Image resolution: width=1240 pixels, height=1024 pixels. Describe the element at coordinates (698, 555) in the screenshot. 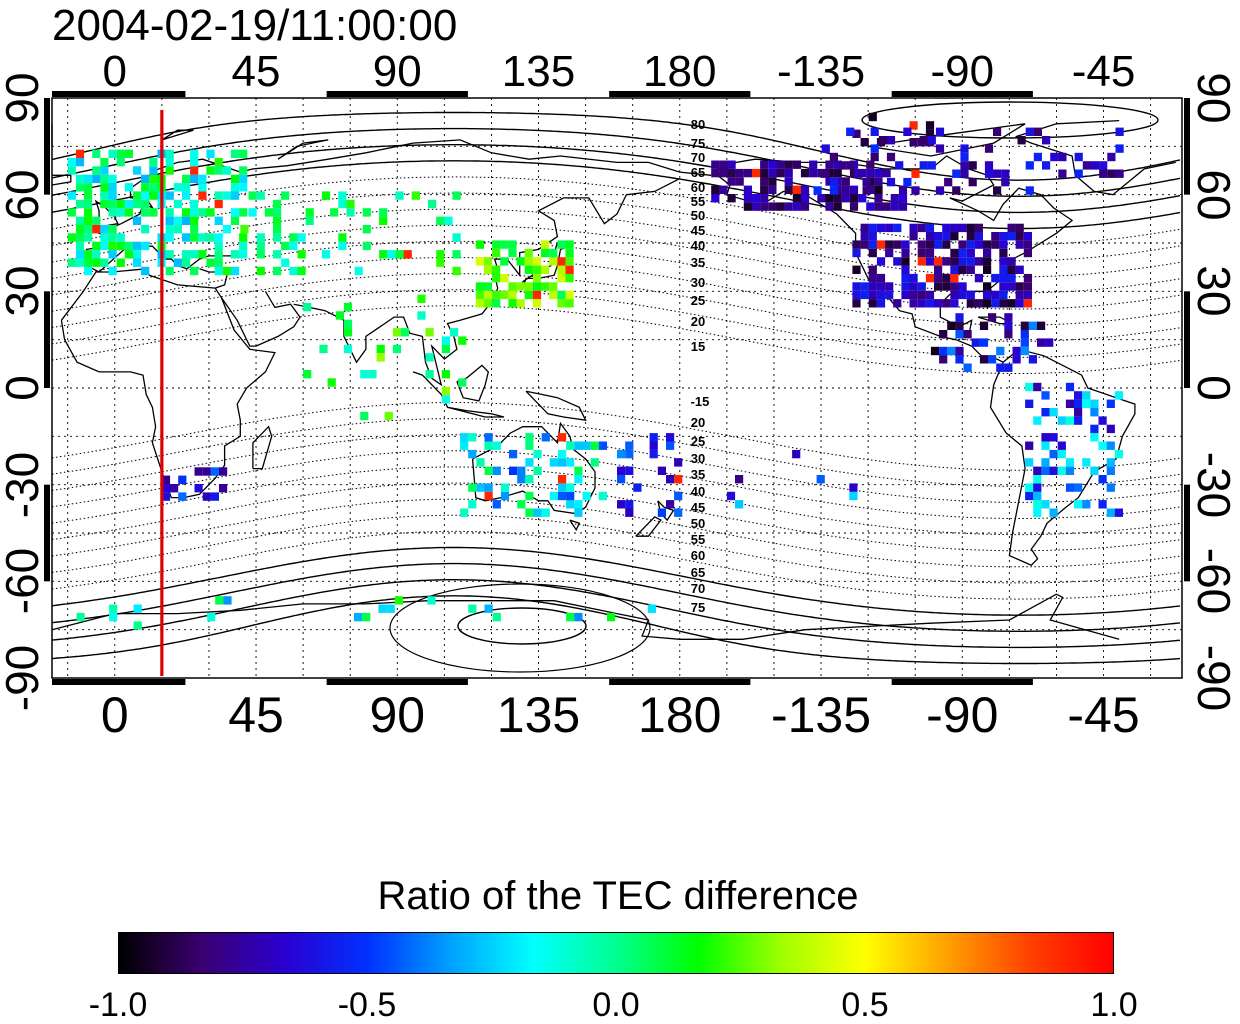

I see `contour-label: 60` at that location.